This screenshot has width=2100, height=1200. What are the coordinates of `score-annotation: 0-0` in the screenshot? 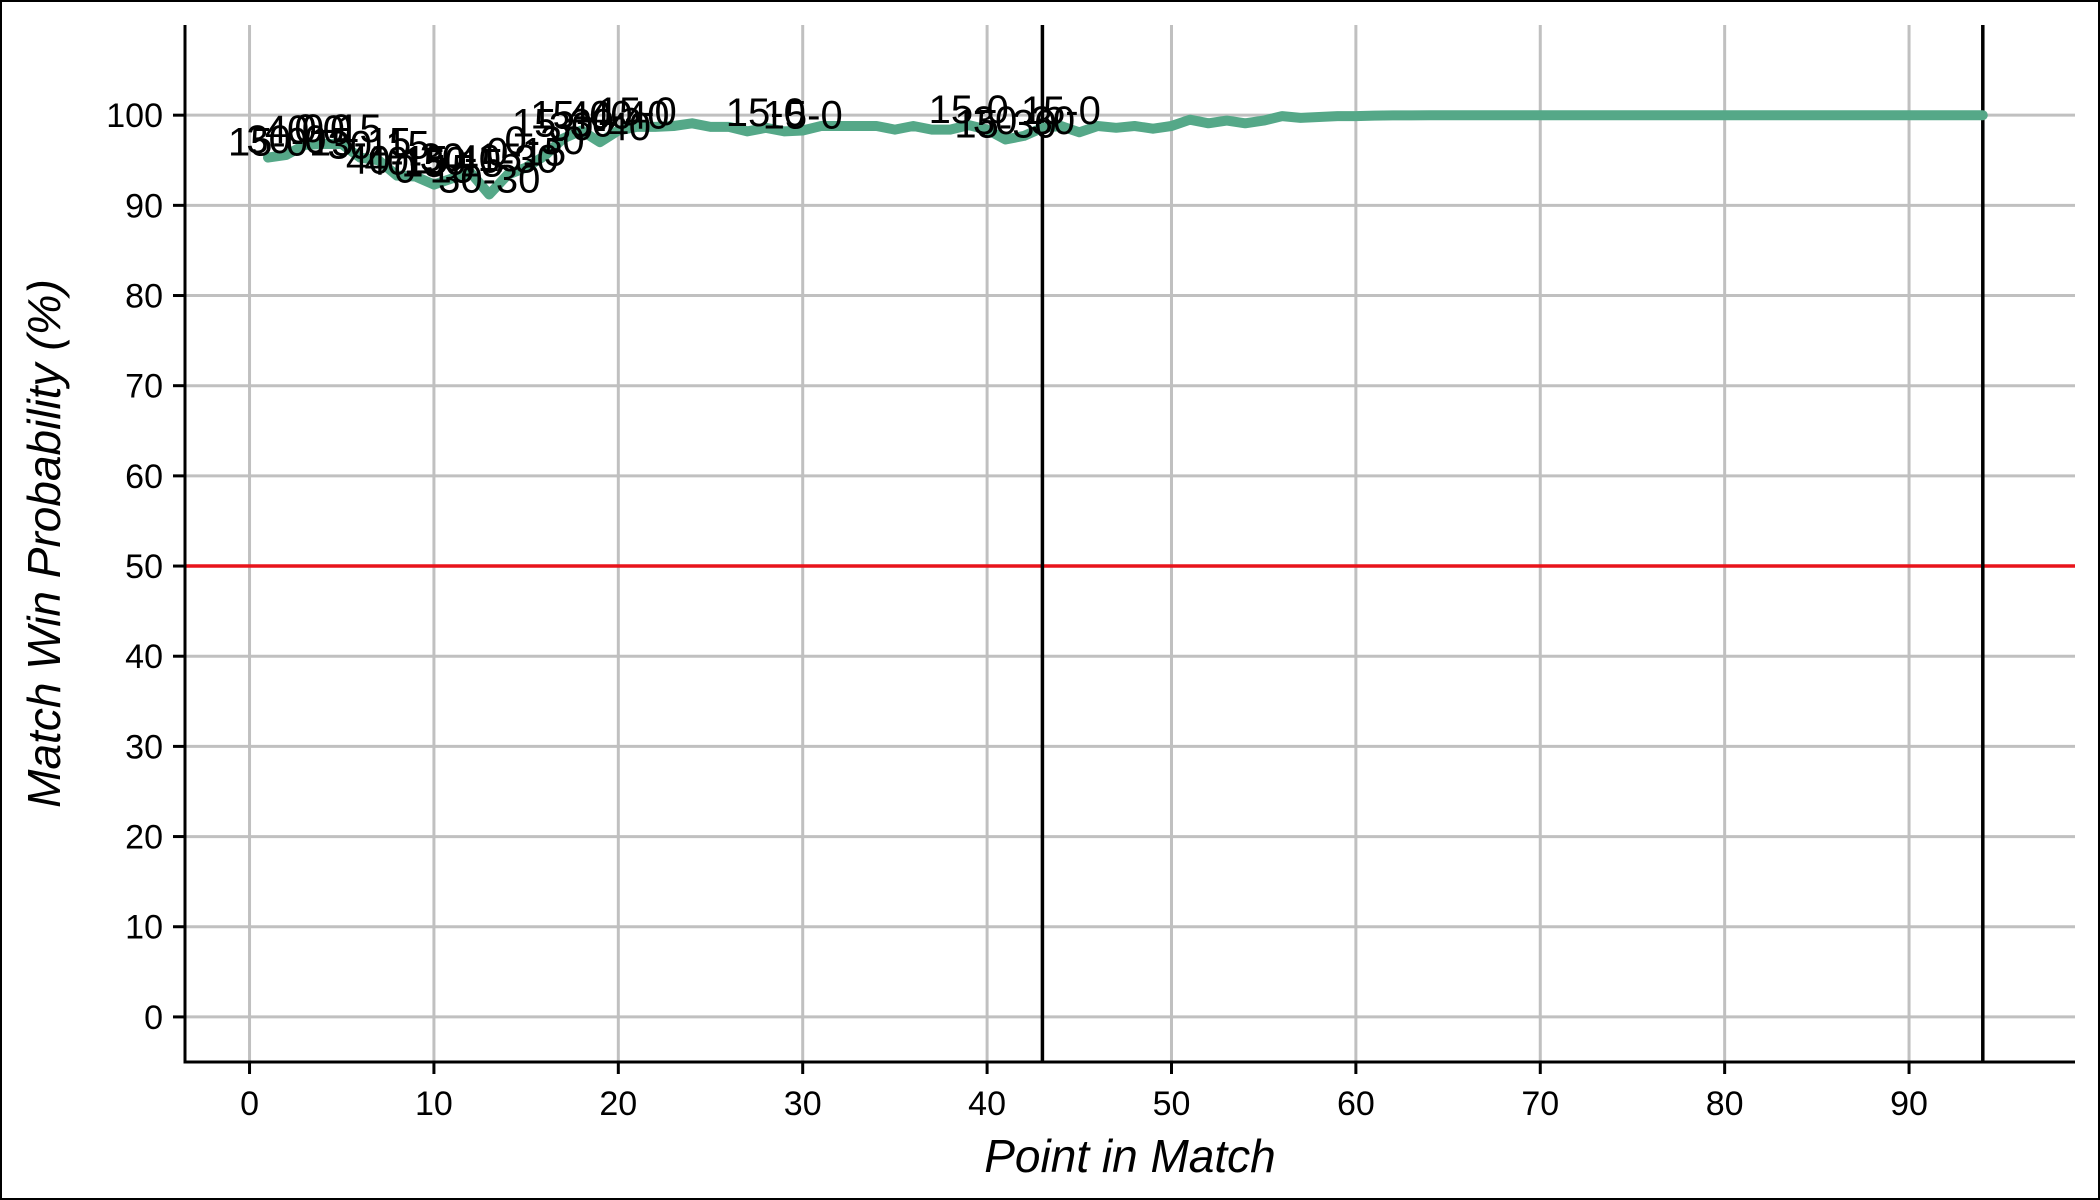 It's located at (323, 129).